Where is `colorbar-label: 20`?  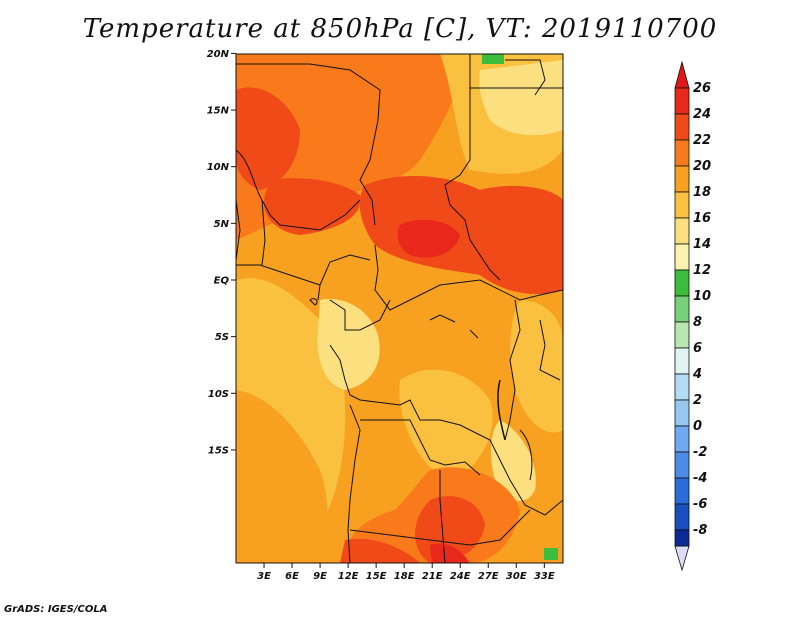 colorbar-label: 20 is located at coordinates (702, 166).